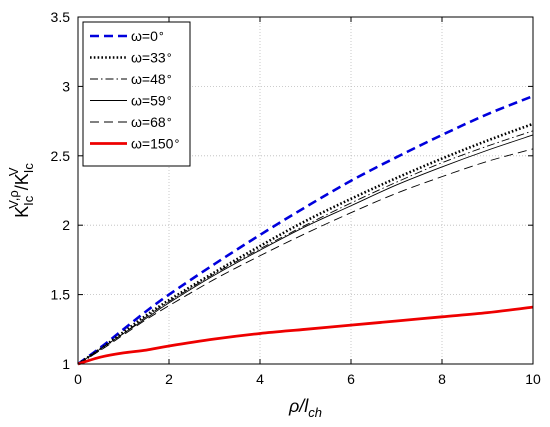 The width and height of the screenshot is (550, 427). What do you see at coordinates (152, 144) in the screenshot?
I see `legend-label-text: ω=150` at bounding box center [152, 144].